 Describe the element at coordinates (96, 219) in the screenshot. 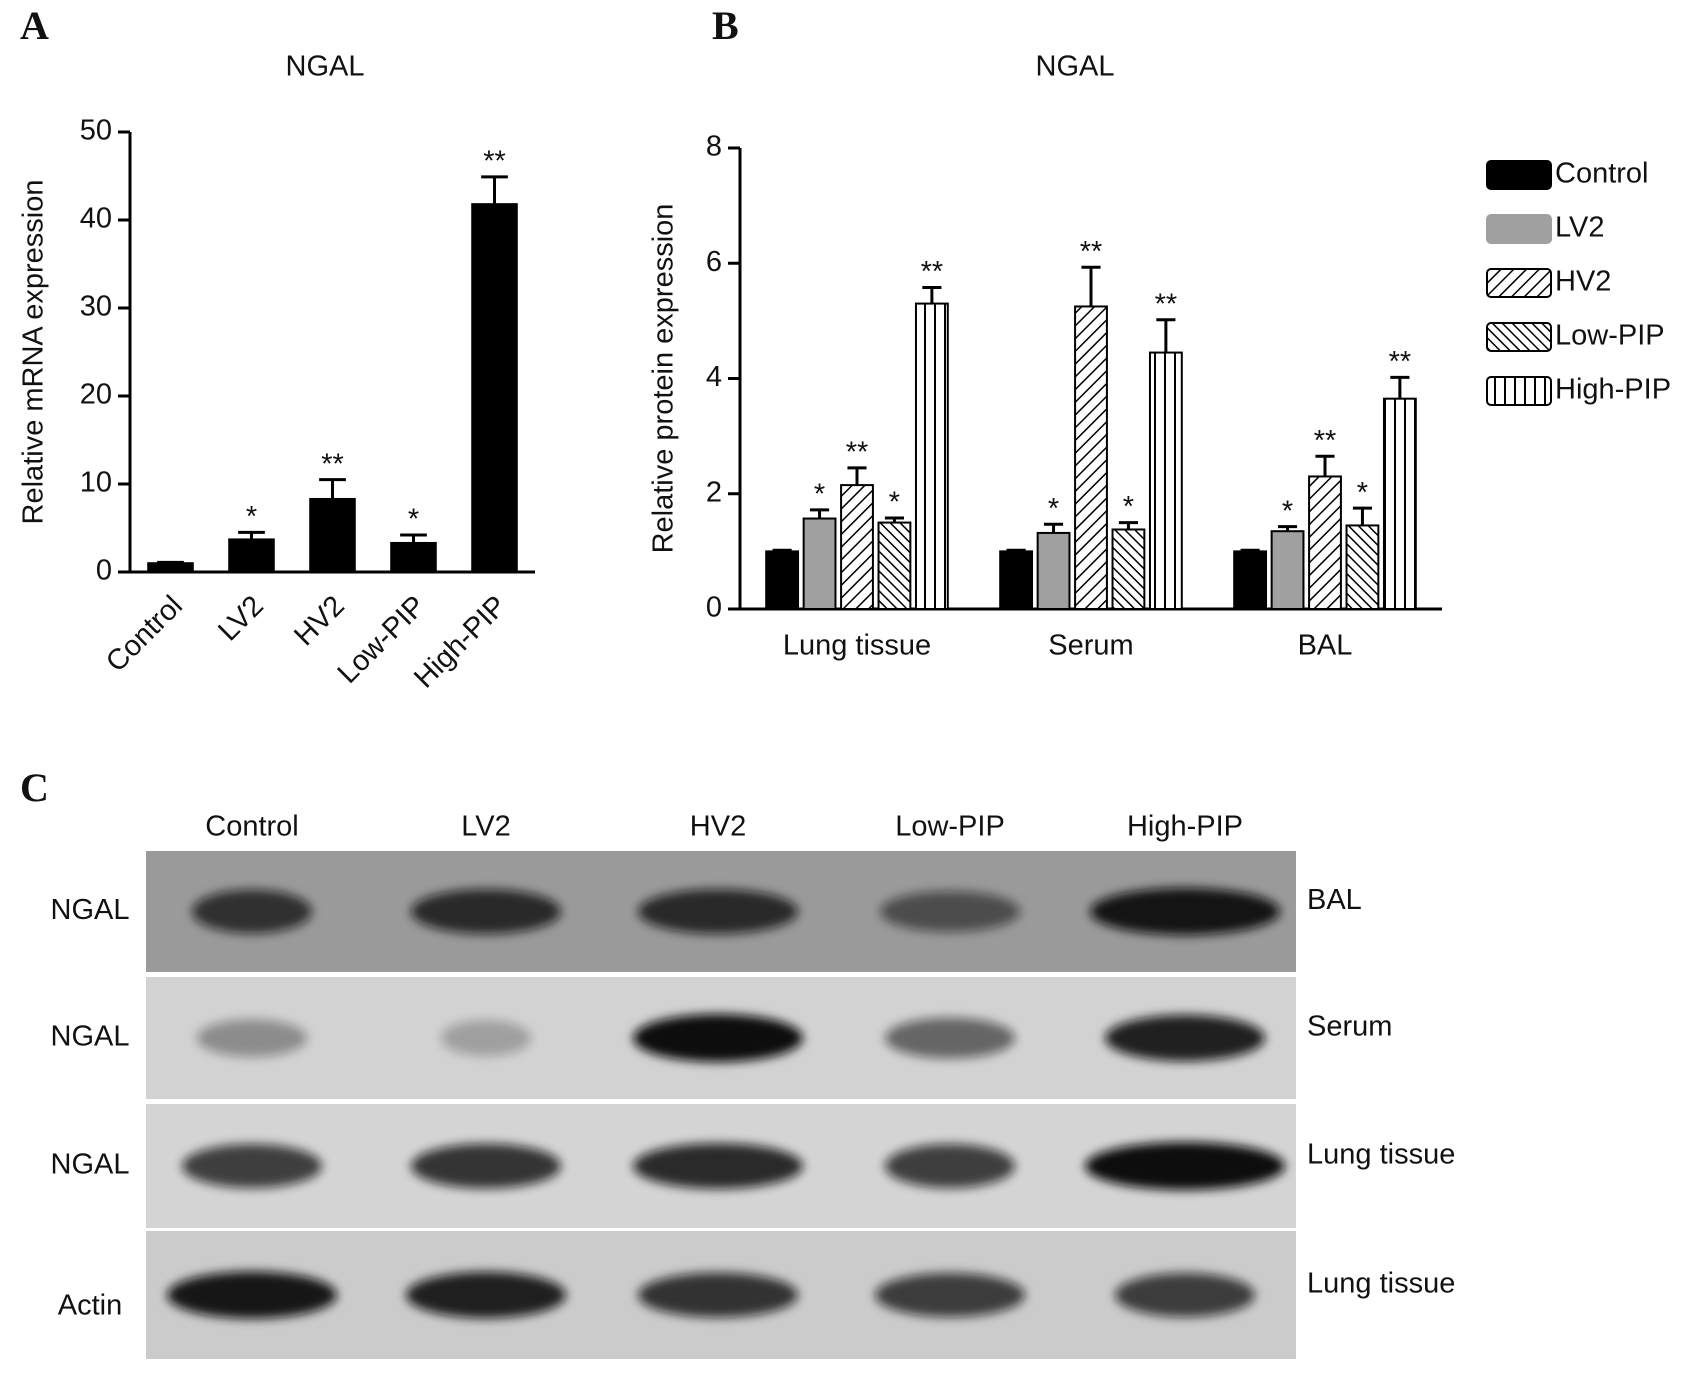

I see `y-tick-label: 40` at that location.